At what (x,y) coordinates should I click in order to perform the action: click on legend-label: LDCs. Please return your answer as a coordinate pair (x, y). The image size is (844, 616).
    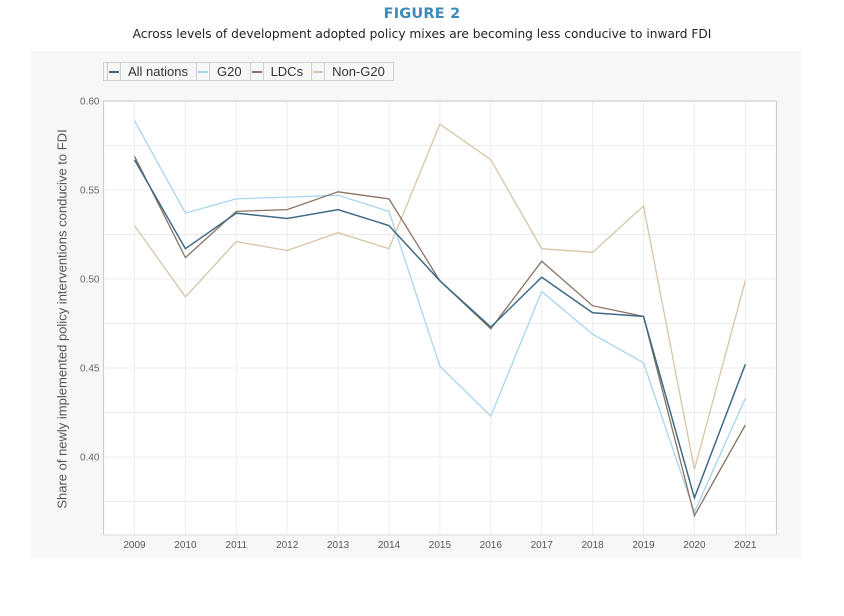
    Looking at the image, I should click on (287, 71).